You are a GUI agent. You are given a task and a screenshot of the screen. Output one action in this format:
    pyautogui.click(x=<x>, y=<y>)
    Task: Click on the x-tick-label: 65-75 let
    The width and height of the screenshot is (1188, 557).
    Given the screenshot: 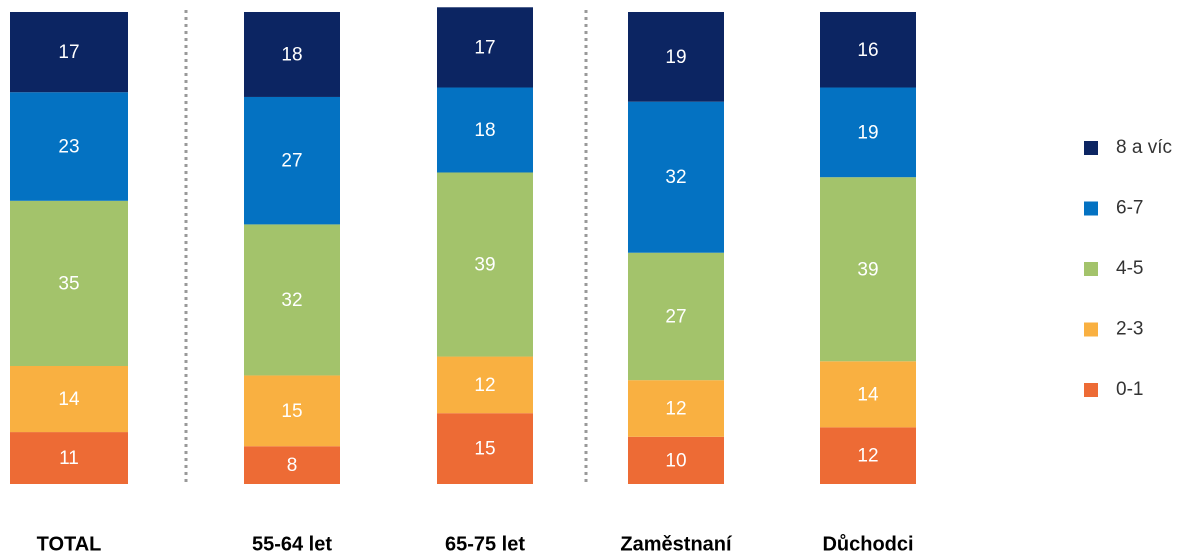 What is the action you would take?
    pyautogui.click(x=485, y=544)
    